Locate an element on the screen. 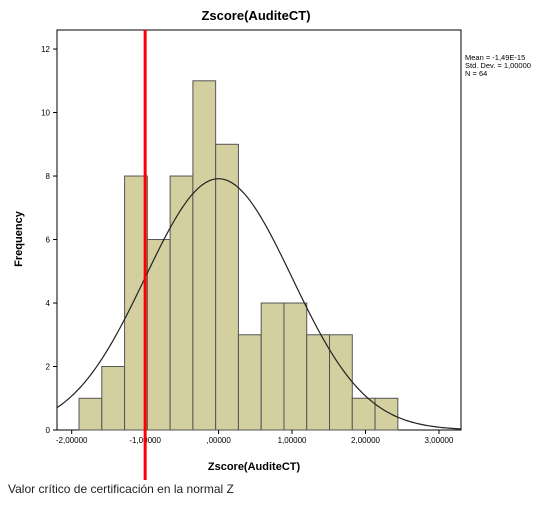 Image resolution: width=557 pixels, height=508 pixels. y-tick-label: 0 is located at coordinates (48, 430).